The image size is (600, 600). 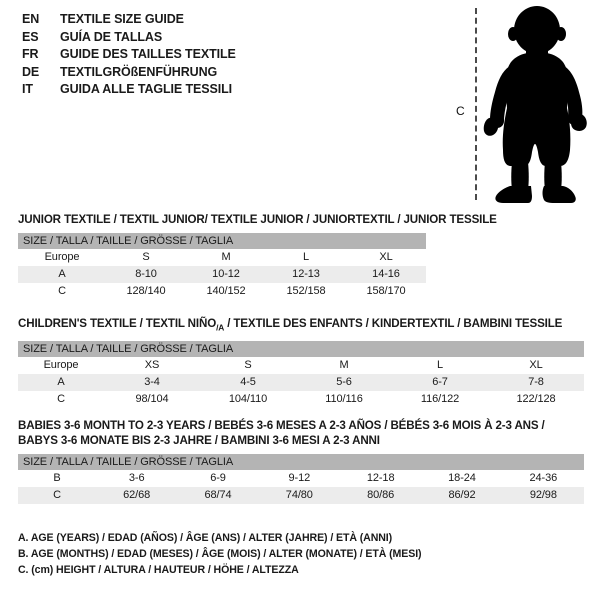 I want to click on size-figure-block: C, so click(x=524, y=104).